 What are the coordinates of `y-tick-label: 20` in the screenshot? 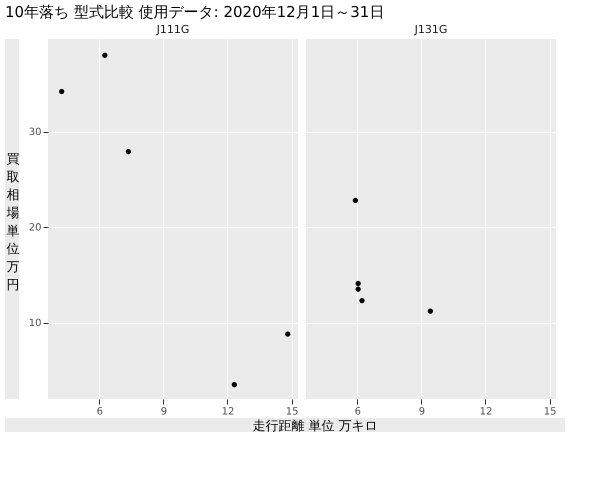 It's located at (35, 228).